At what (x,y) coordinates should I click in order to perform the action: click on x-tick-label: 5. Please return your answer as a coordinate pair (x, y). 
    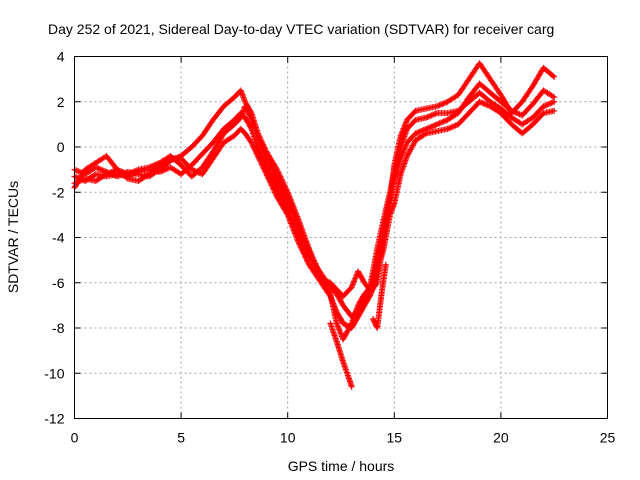
    Looking at the image, I should click on (181, 438).